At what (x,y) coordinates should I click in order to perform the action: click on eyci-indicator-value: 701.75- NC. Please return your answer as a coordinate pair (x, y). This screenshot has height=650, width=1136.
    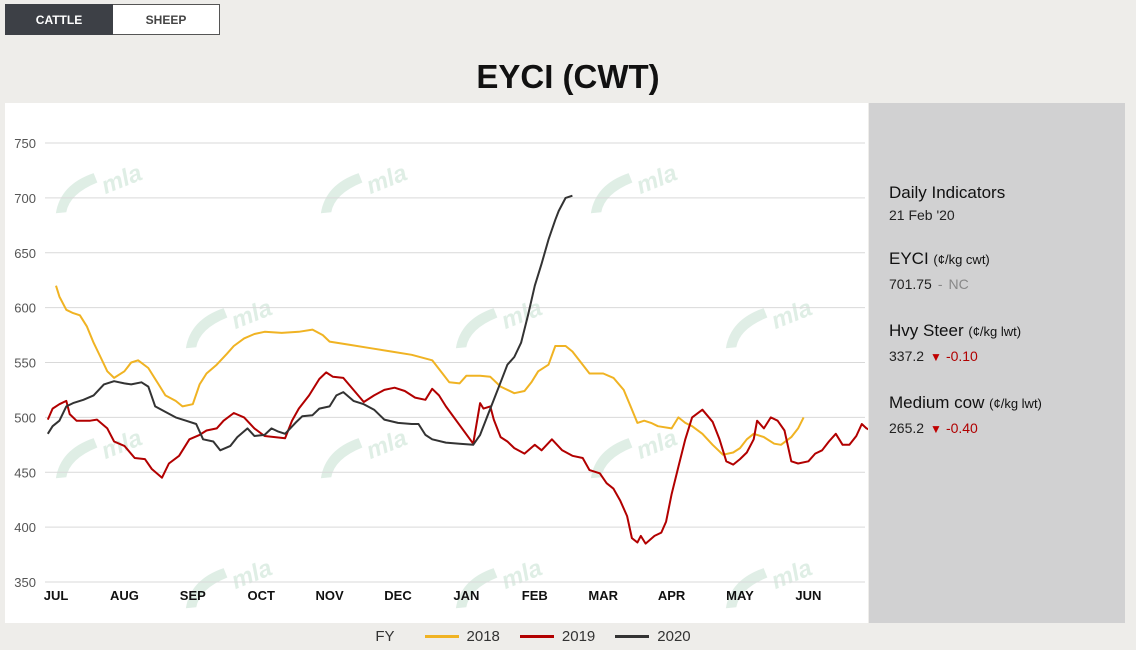
    Looking at the image, I should click on (929, 284).